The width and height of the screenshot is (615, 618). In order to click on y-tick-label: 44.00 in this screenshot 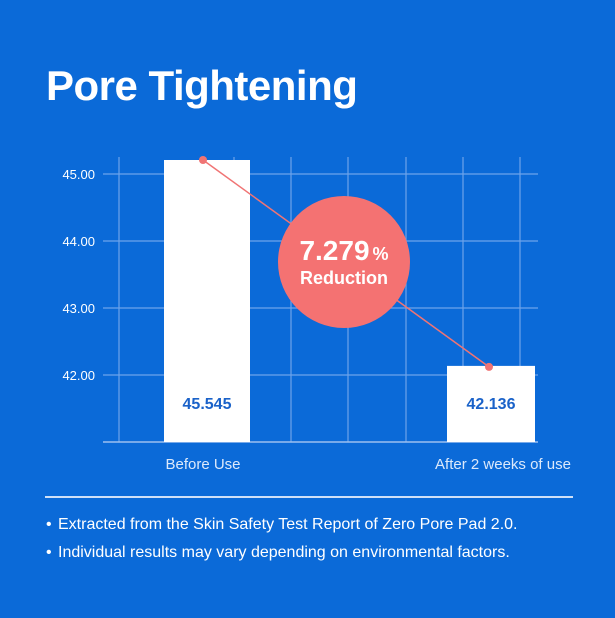, I will do `click(78, 241)`.